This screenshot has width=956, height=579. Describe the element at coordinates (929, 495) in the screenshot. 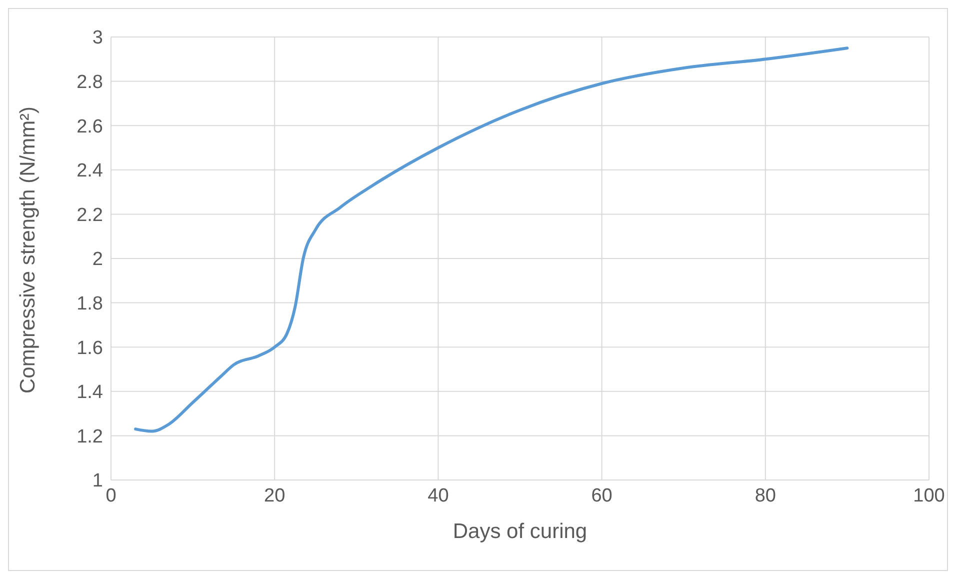

I see `x-tick-label: 100` at that location.